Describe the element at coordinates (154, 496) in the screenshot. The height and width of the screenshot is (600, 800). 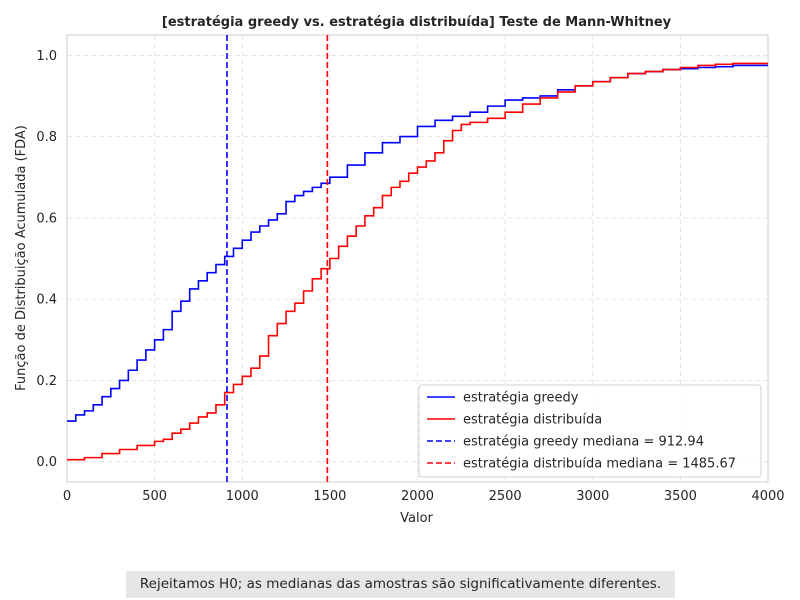
I see `x-tick-label: 500` at that location.